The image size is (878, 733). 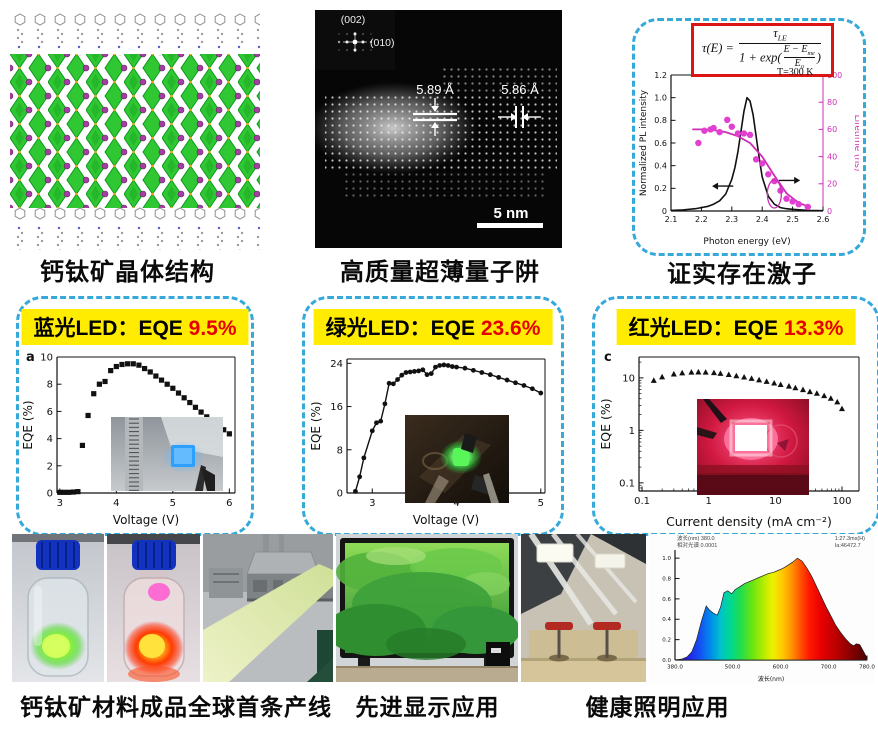 What do you see at coordinates (167, 456) in the screenshot?
I see `blue-led-photo-inset` at bounding box center [167, 456].